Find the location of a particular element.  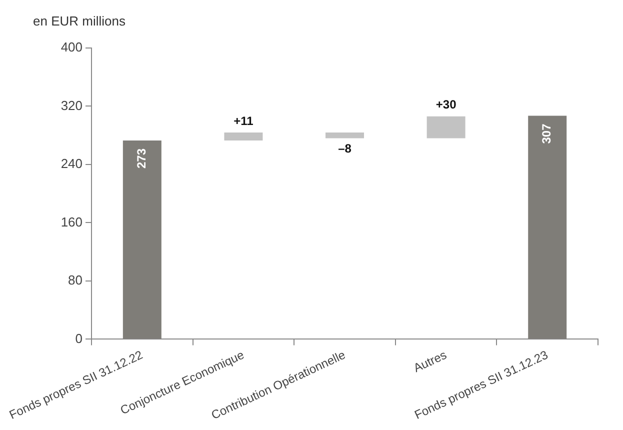

data-label: +30 is located at coordinates (446, 105).